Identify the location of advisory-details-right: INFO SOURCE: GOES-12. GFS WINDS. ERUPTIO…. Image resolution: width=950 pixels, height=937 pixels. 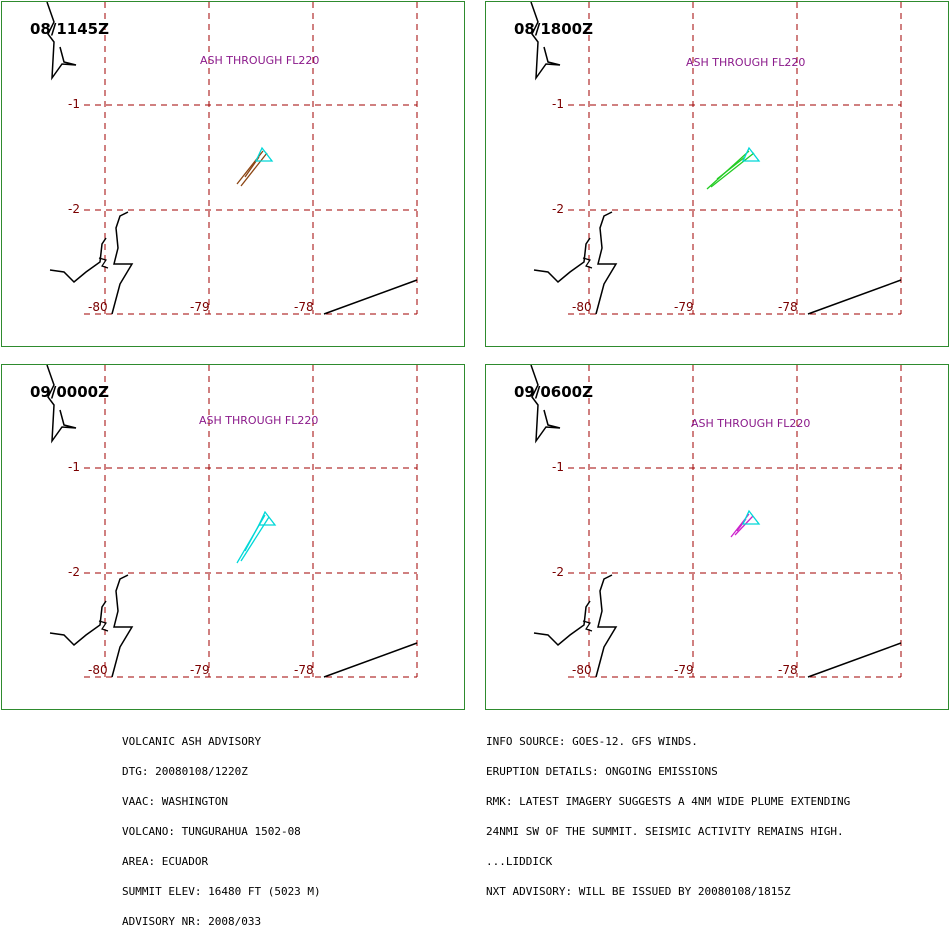
(668, 812).